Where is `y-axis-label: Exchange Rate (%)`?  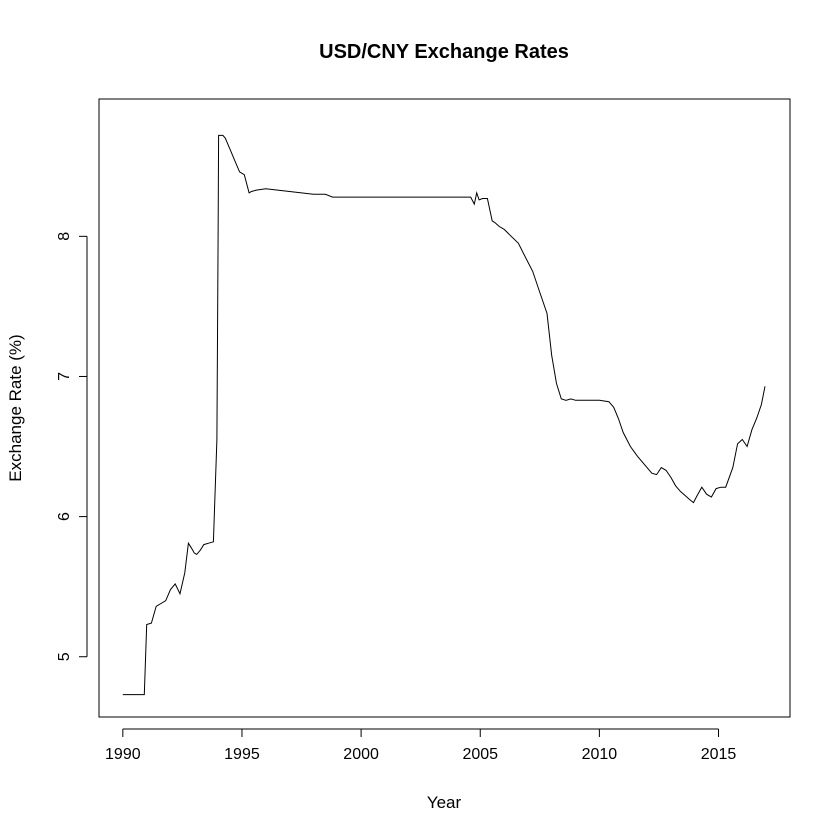
y-axis-label: Exchange Rate (%) is located at coordinates (15, 407).